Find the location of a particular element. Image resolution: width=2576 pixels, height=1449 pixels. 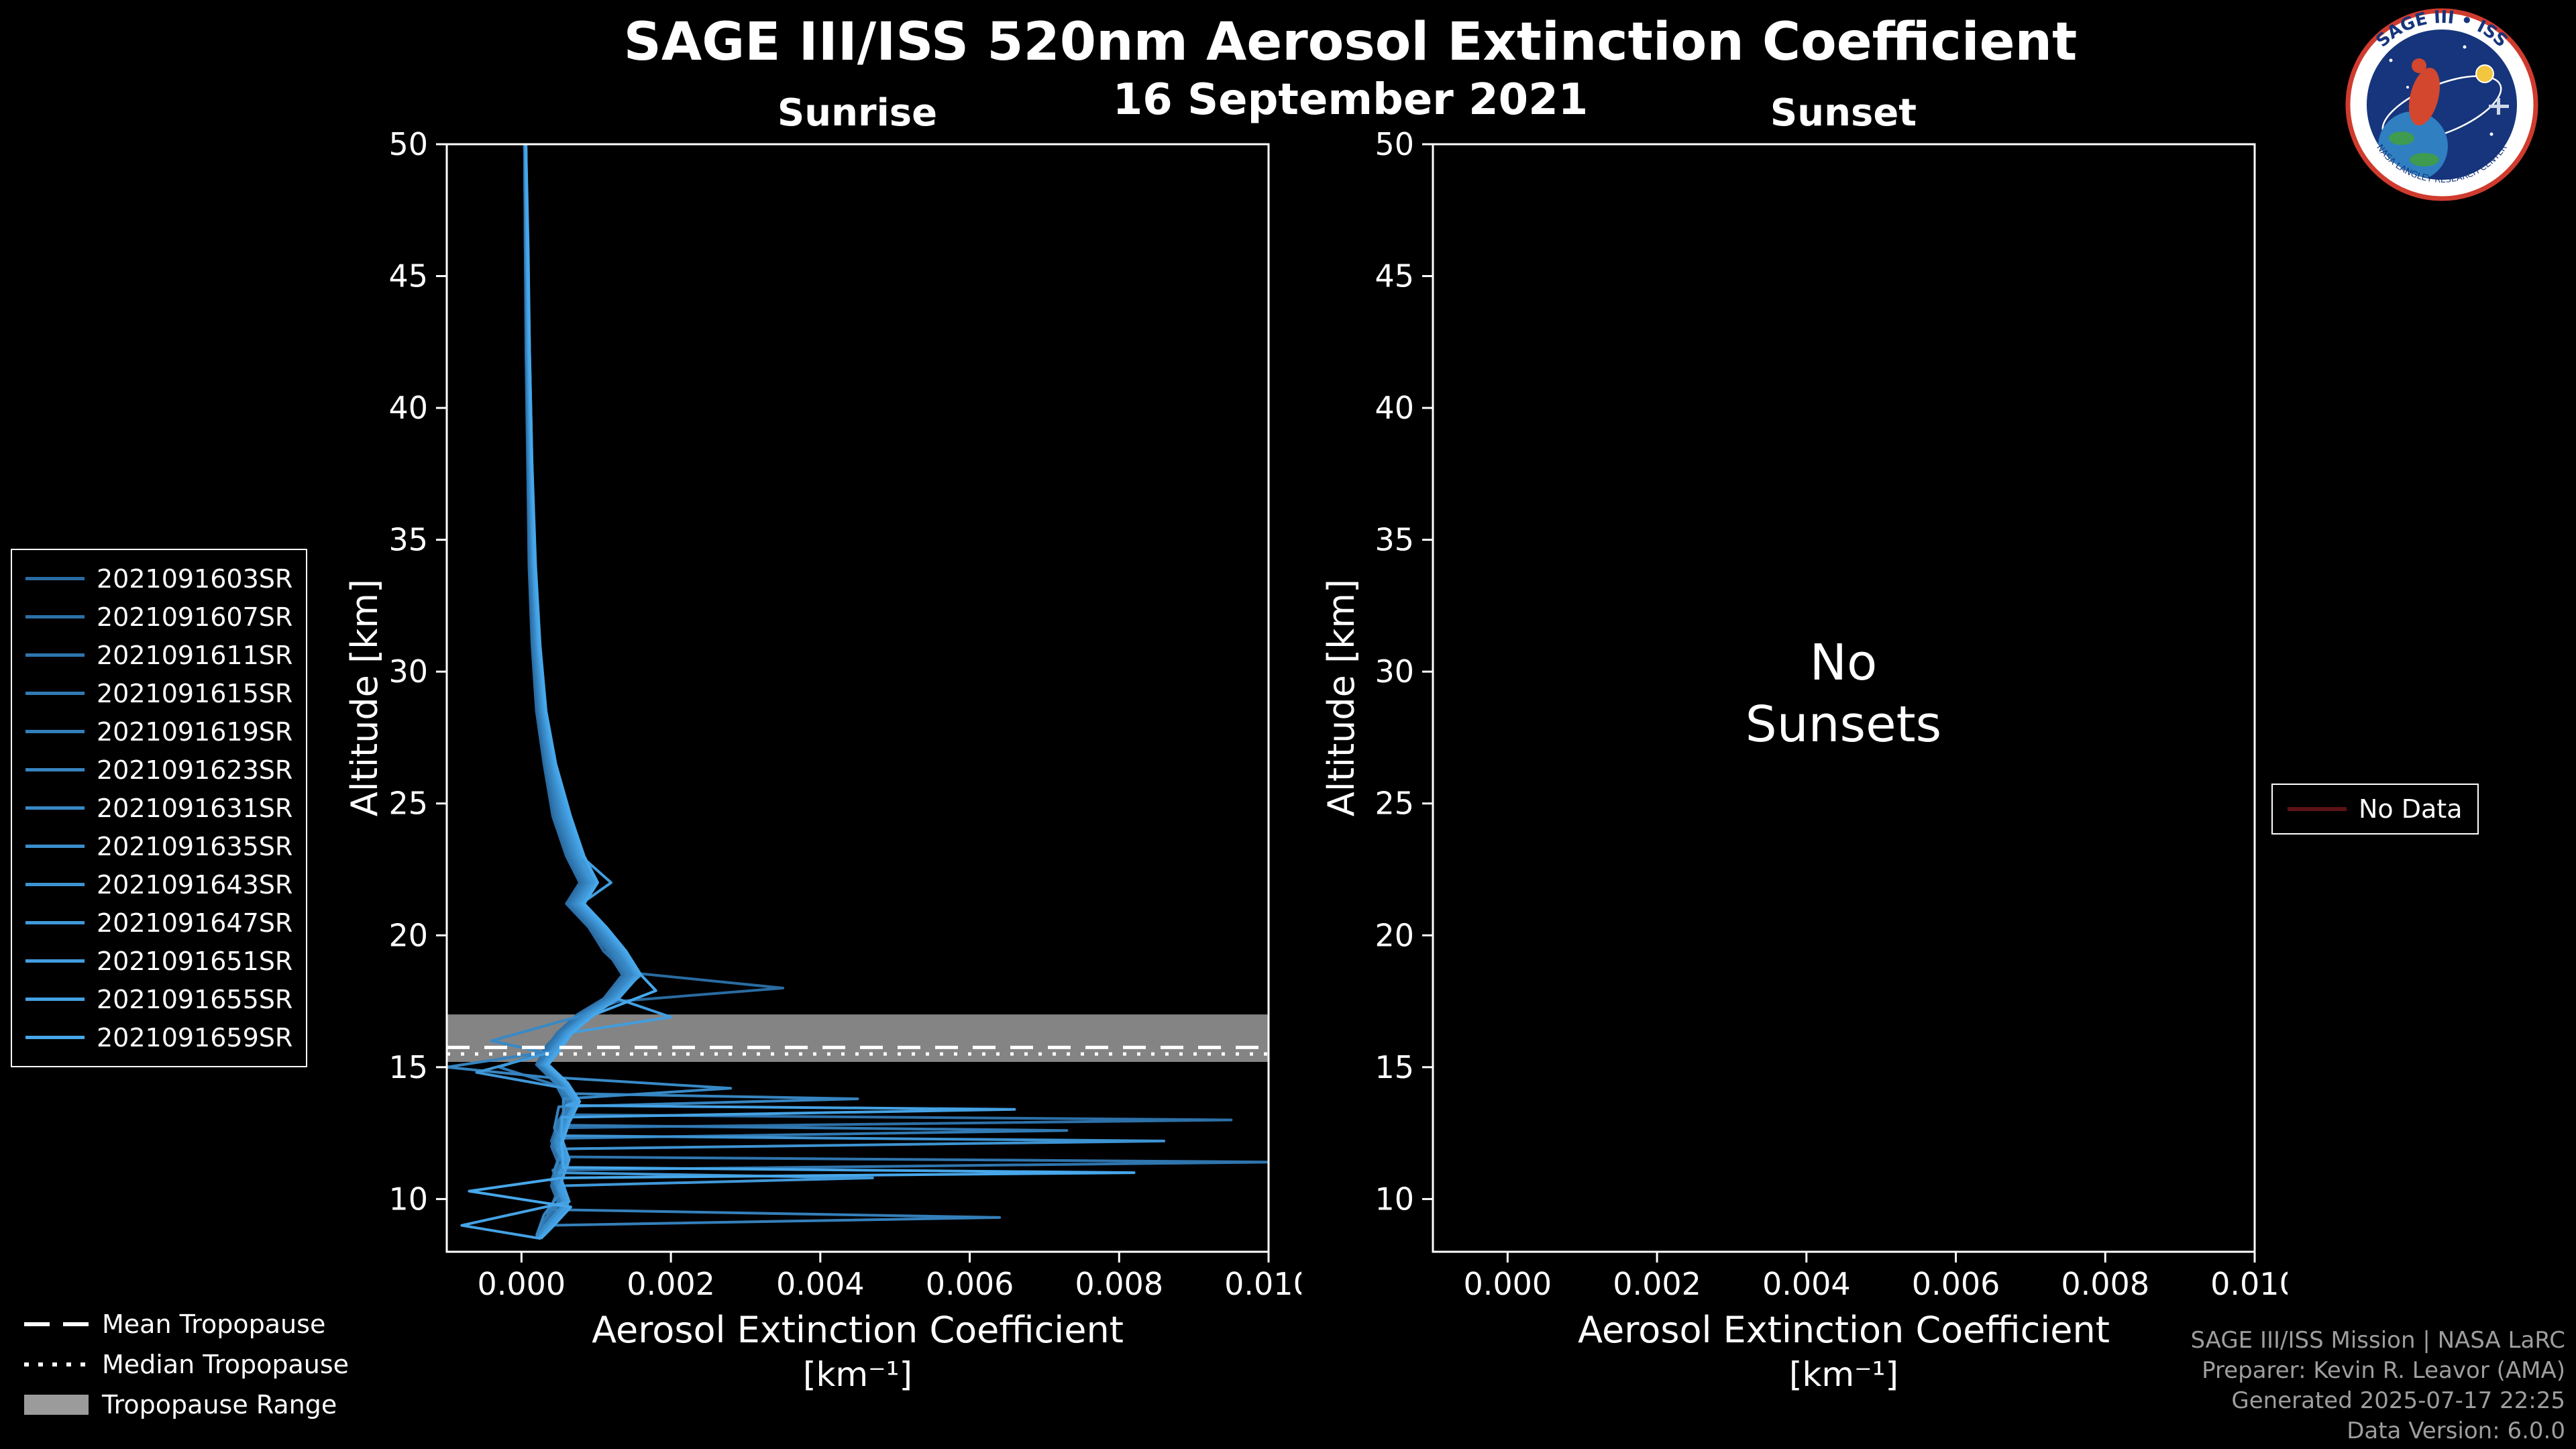

event-legend-item: 2021091607SR is located at coordinates (158, 617).